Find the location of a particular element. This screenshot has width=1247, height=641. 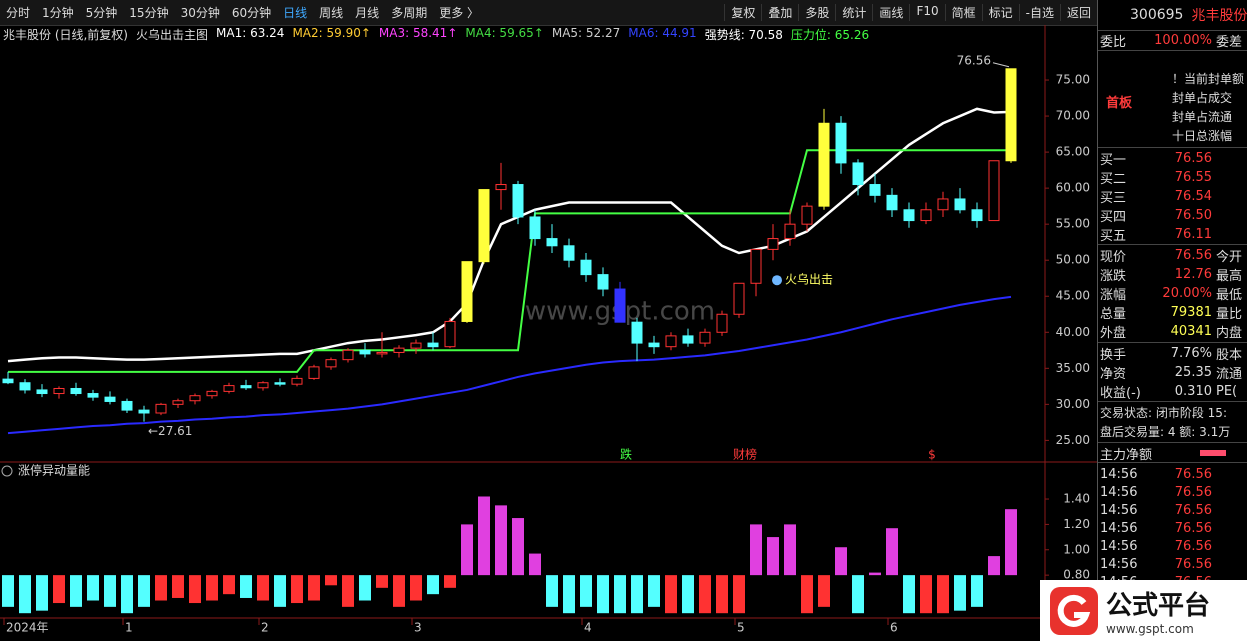

tool-button: 多股 is located at coordinates (816, 12).